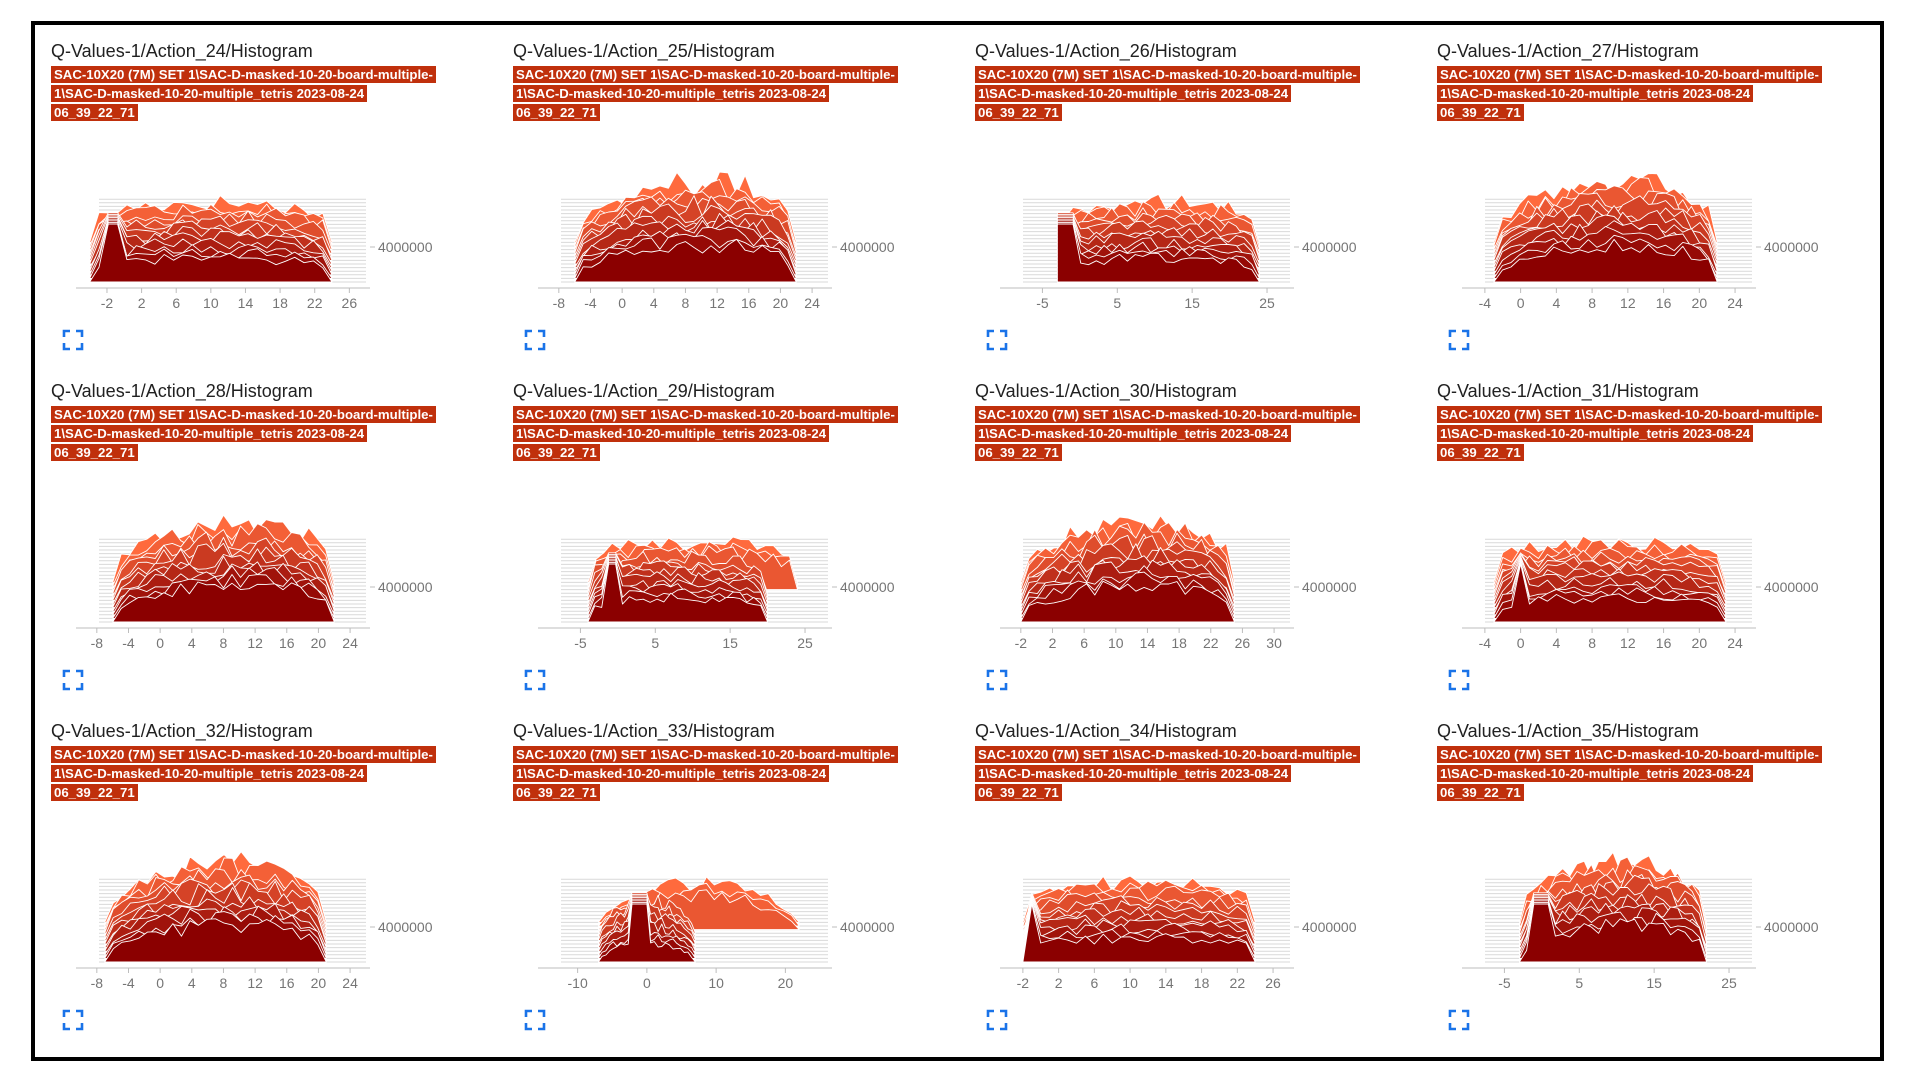  What do you see at coordinates (1274, 643) in the screenshot?
I see `x-tick-label: 30` at bounding box center [1274, 643].